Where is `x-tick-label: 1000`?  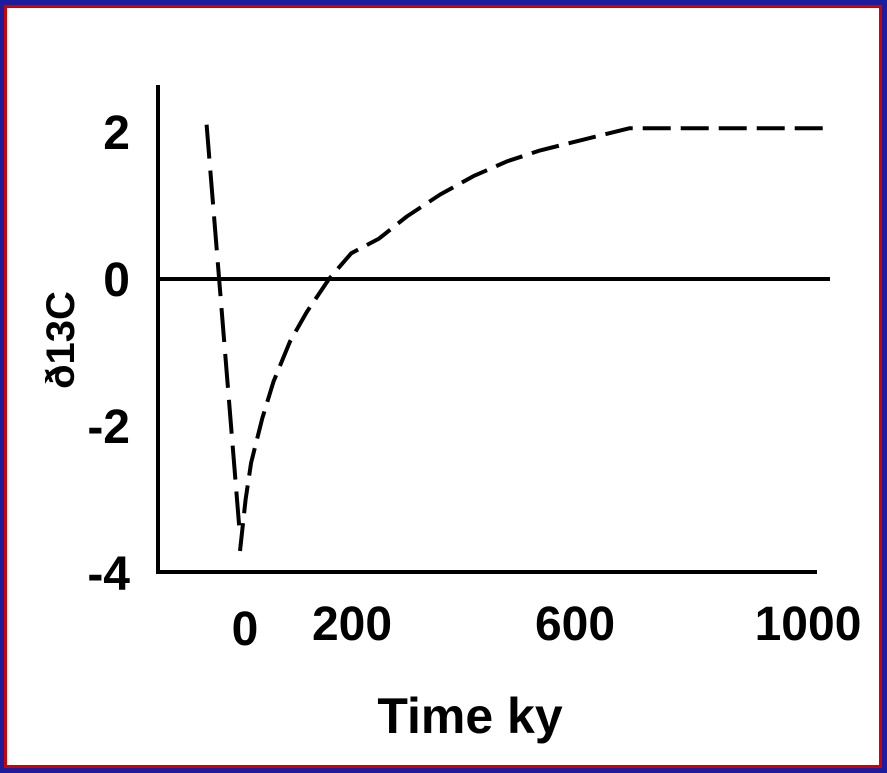
x-tick-label: 1000 is located at coordinates (808, 624).